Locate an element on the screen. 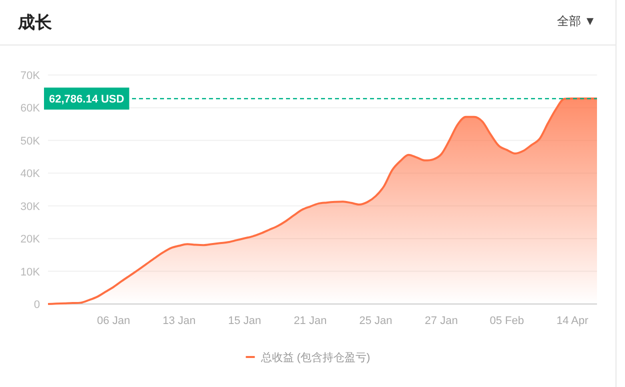 This screenshot has width=625, height=387. x-tick-label: 13 Jan is located at coordinates (179, 321).